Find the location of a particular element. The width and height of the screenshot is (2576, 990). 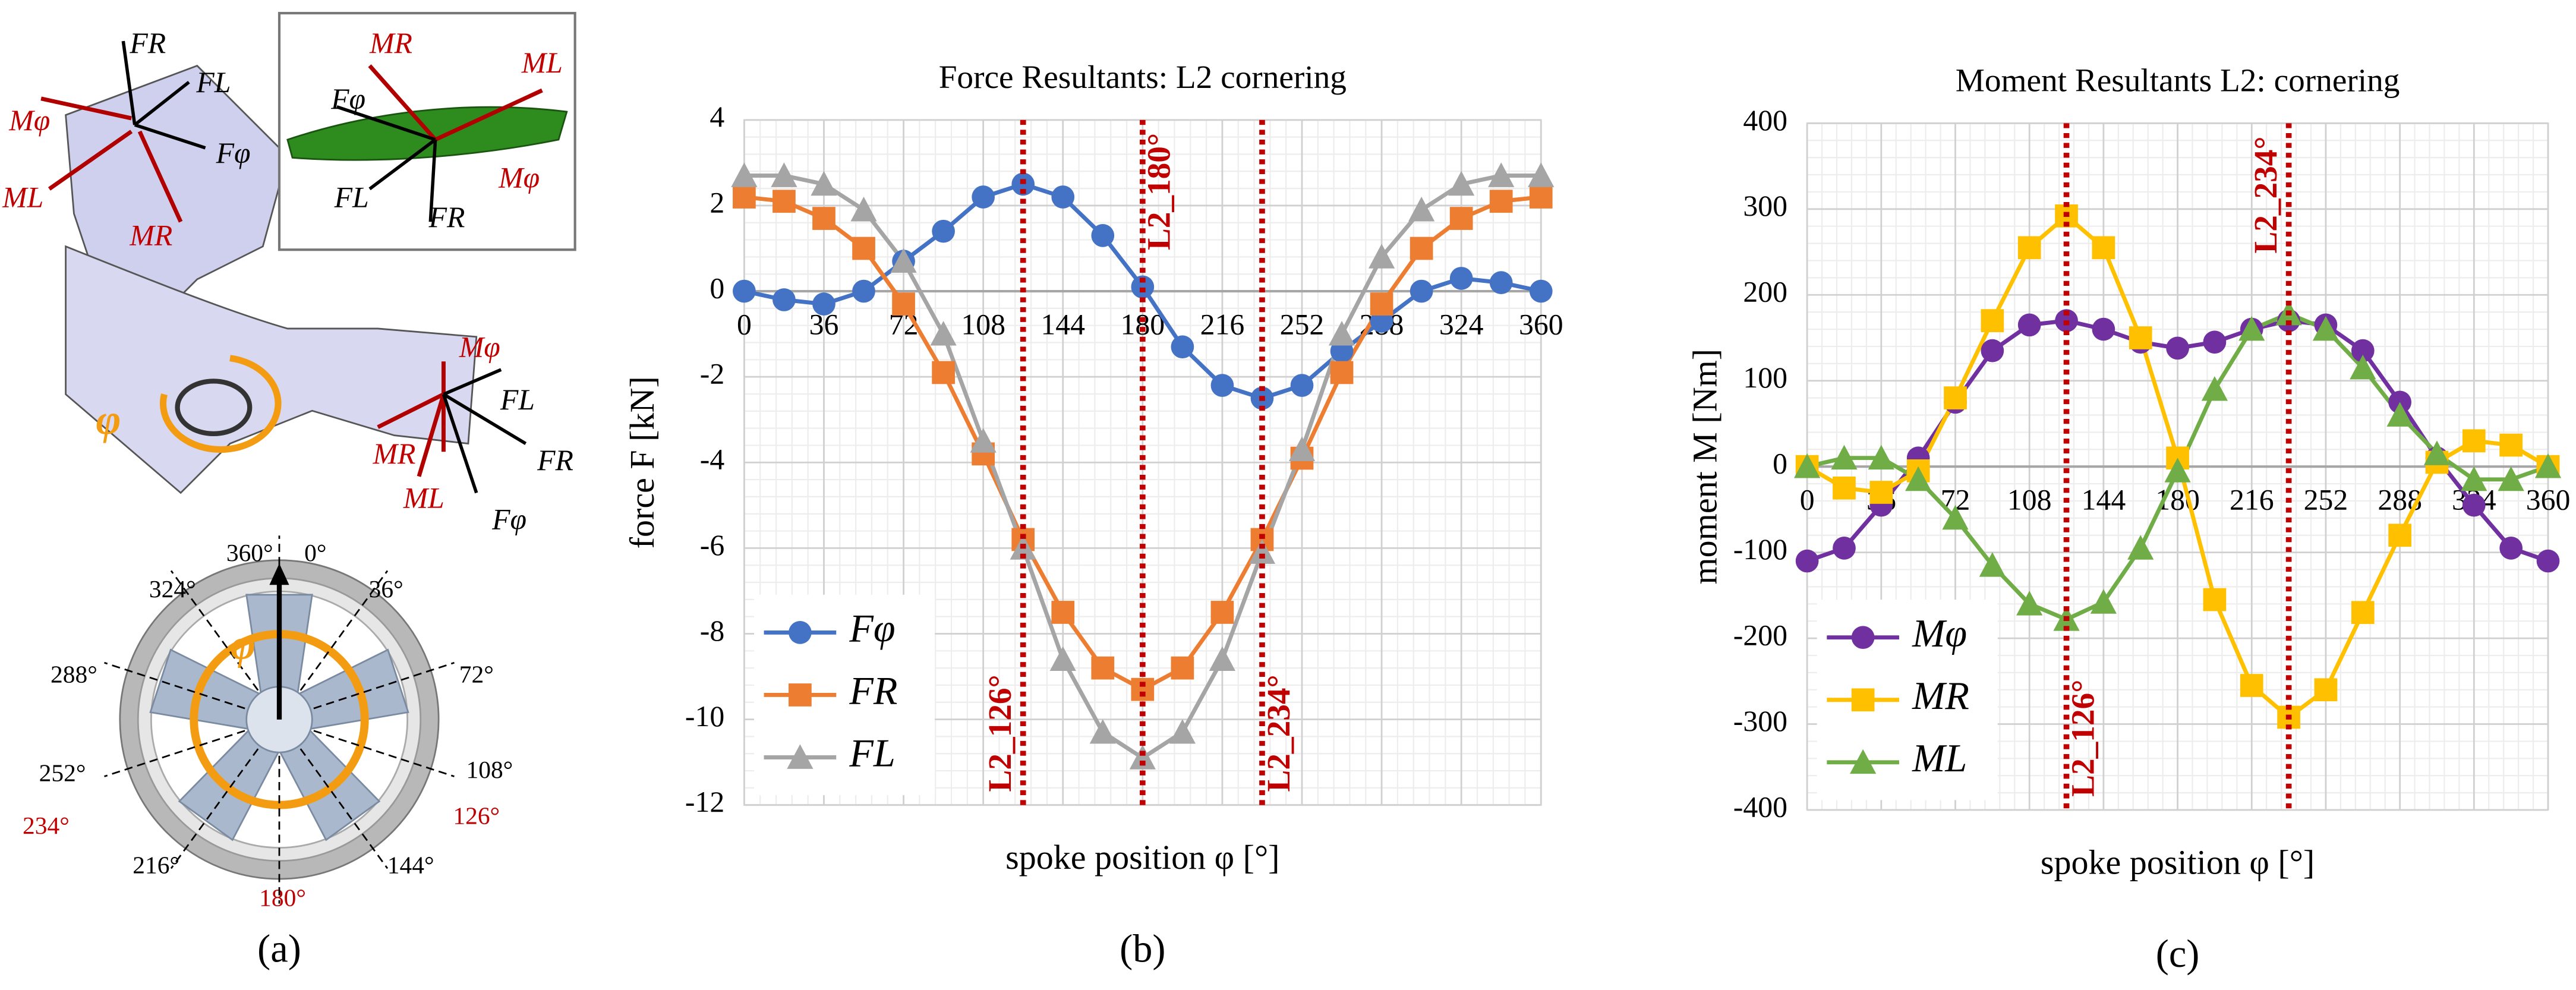

y-tick-label: -2 is located at coordinates (712, 374).